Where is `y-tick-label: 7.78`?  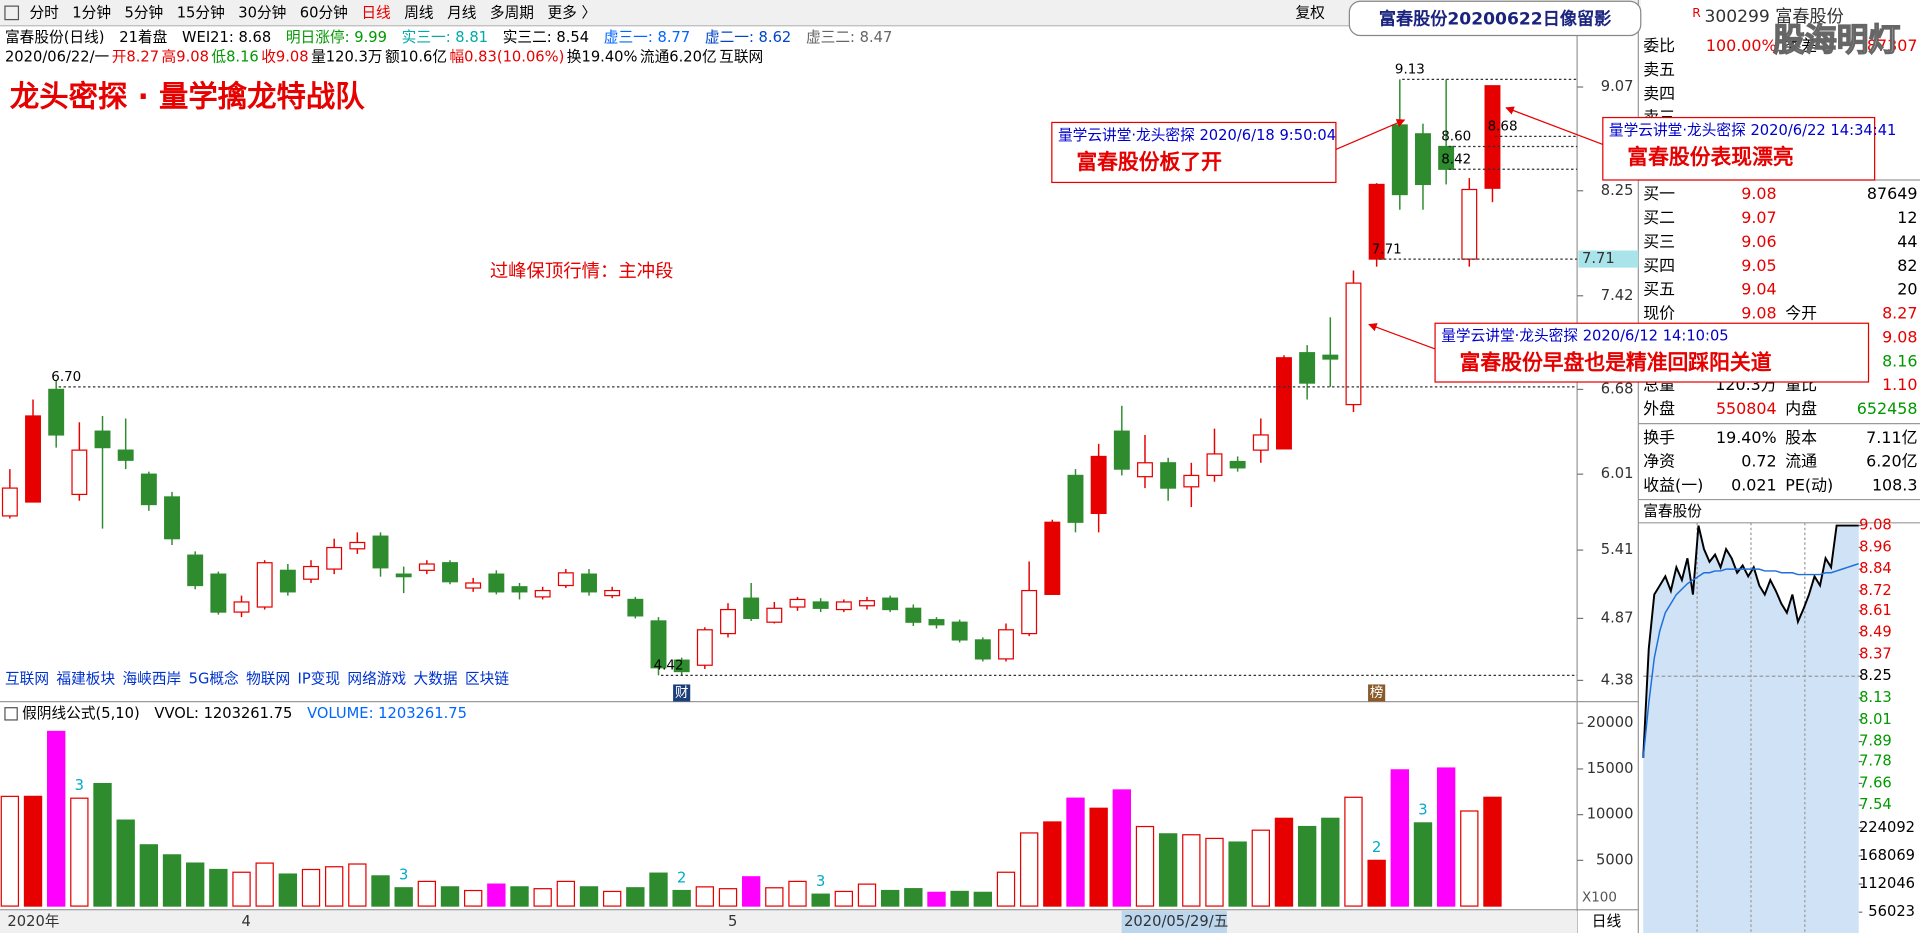
y-tick-label: 7.78 is located at coordinates (1875, 761).